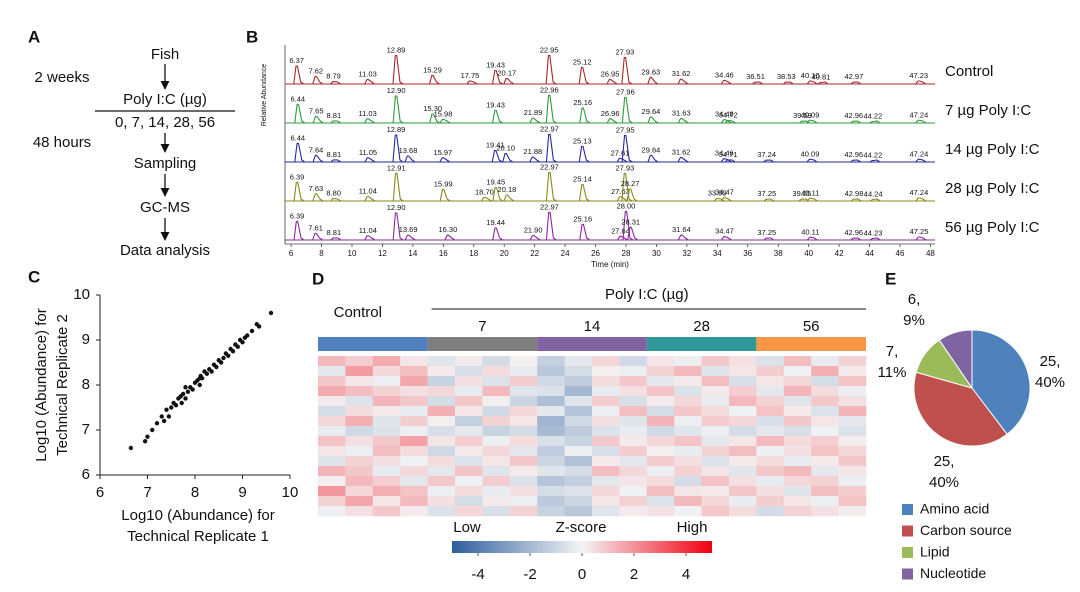 The image size is (1080, 592). I want to click on peak-label: 34.47, so click(724, 192).